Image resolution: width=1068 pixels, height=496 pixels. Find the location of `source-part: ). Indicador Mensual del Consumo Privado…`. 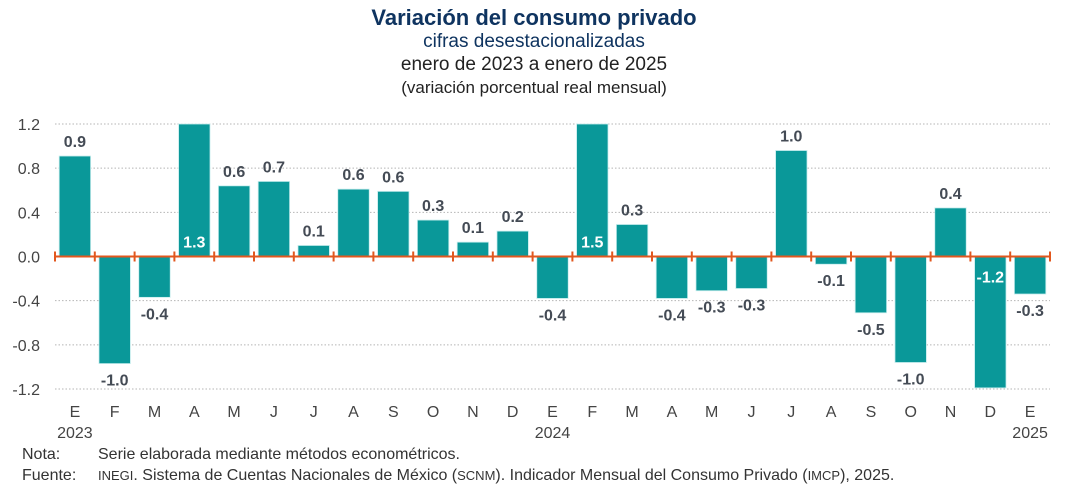

source-part: ). Indicador Mensual del Consumo Privado… is located at coordinates (651, 475).